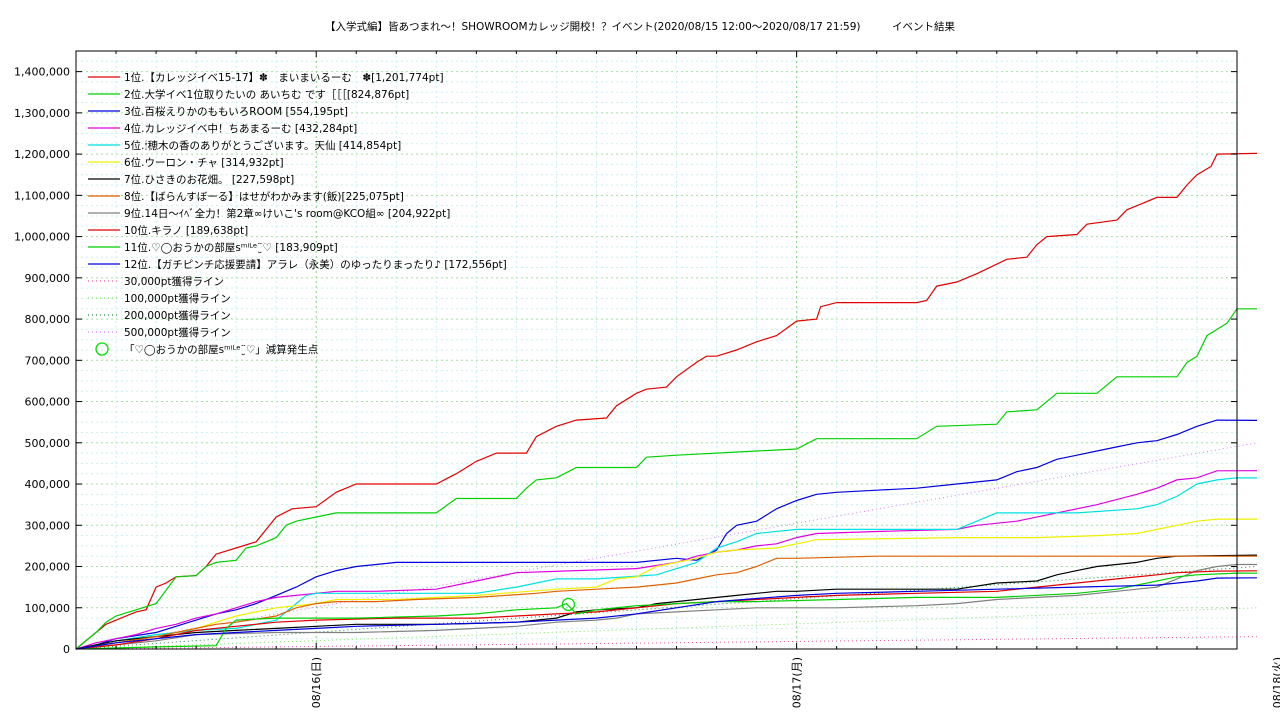  Describe the element at coordinates (264, 196) in the screenshot. I see `legend-label: 8位.【ばらんすぼーる】はせがわかみます(飯)[225,075pt]` at that location.